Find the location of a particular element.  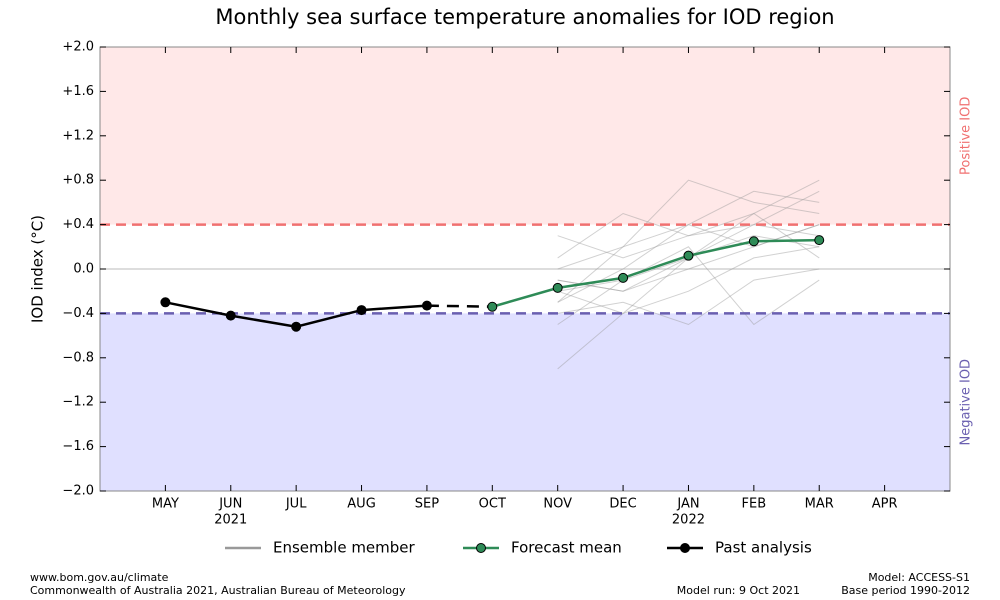

y-tick-label: +2.0 is located at coordinates (78, 47).